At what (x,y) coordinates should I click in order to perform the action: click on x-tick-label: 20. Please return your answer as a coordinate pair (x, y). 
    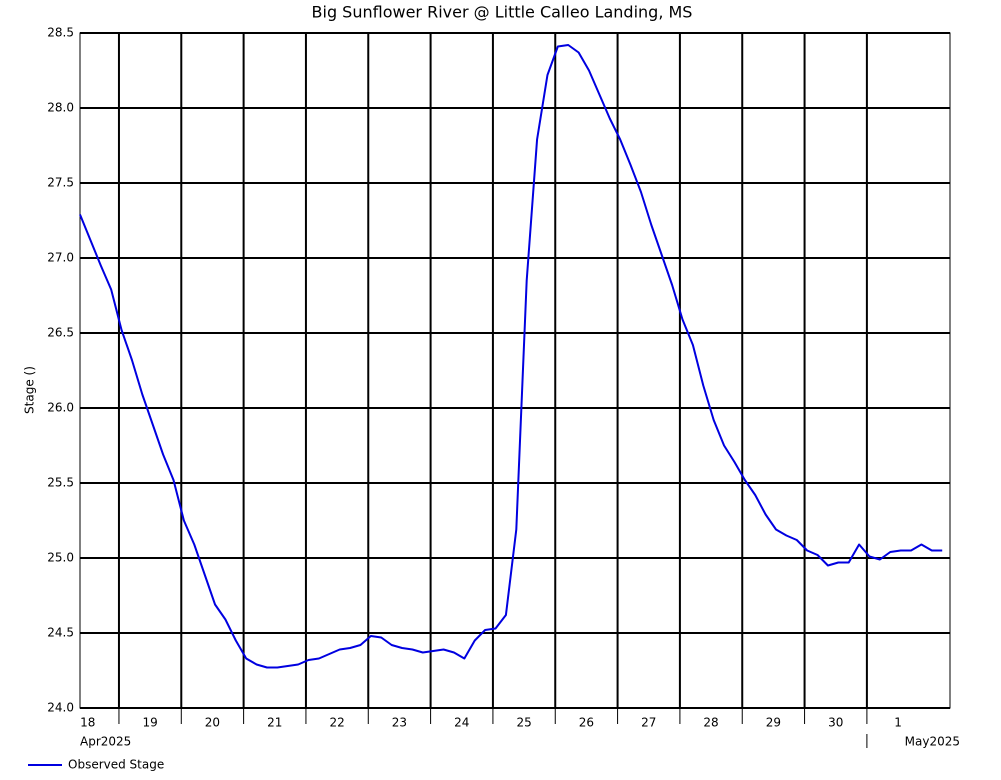
    Looking at the image, I should click on (212, 723).